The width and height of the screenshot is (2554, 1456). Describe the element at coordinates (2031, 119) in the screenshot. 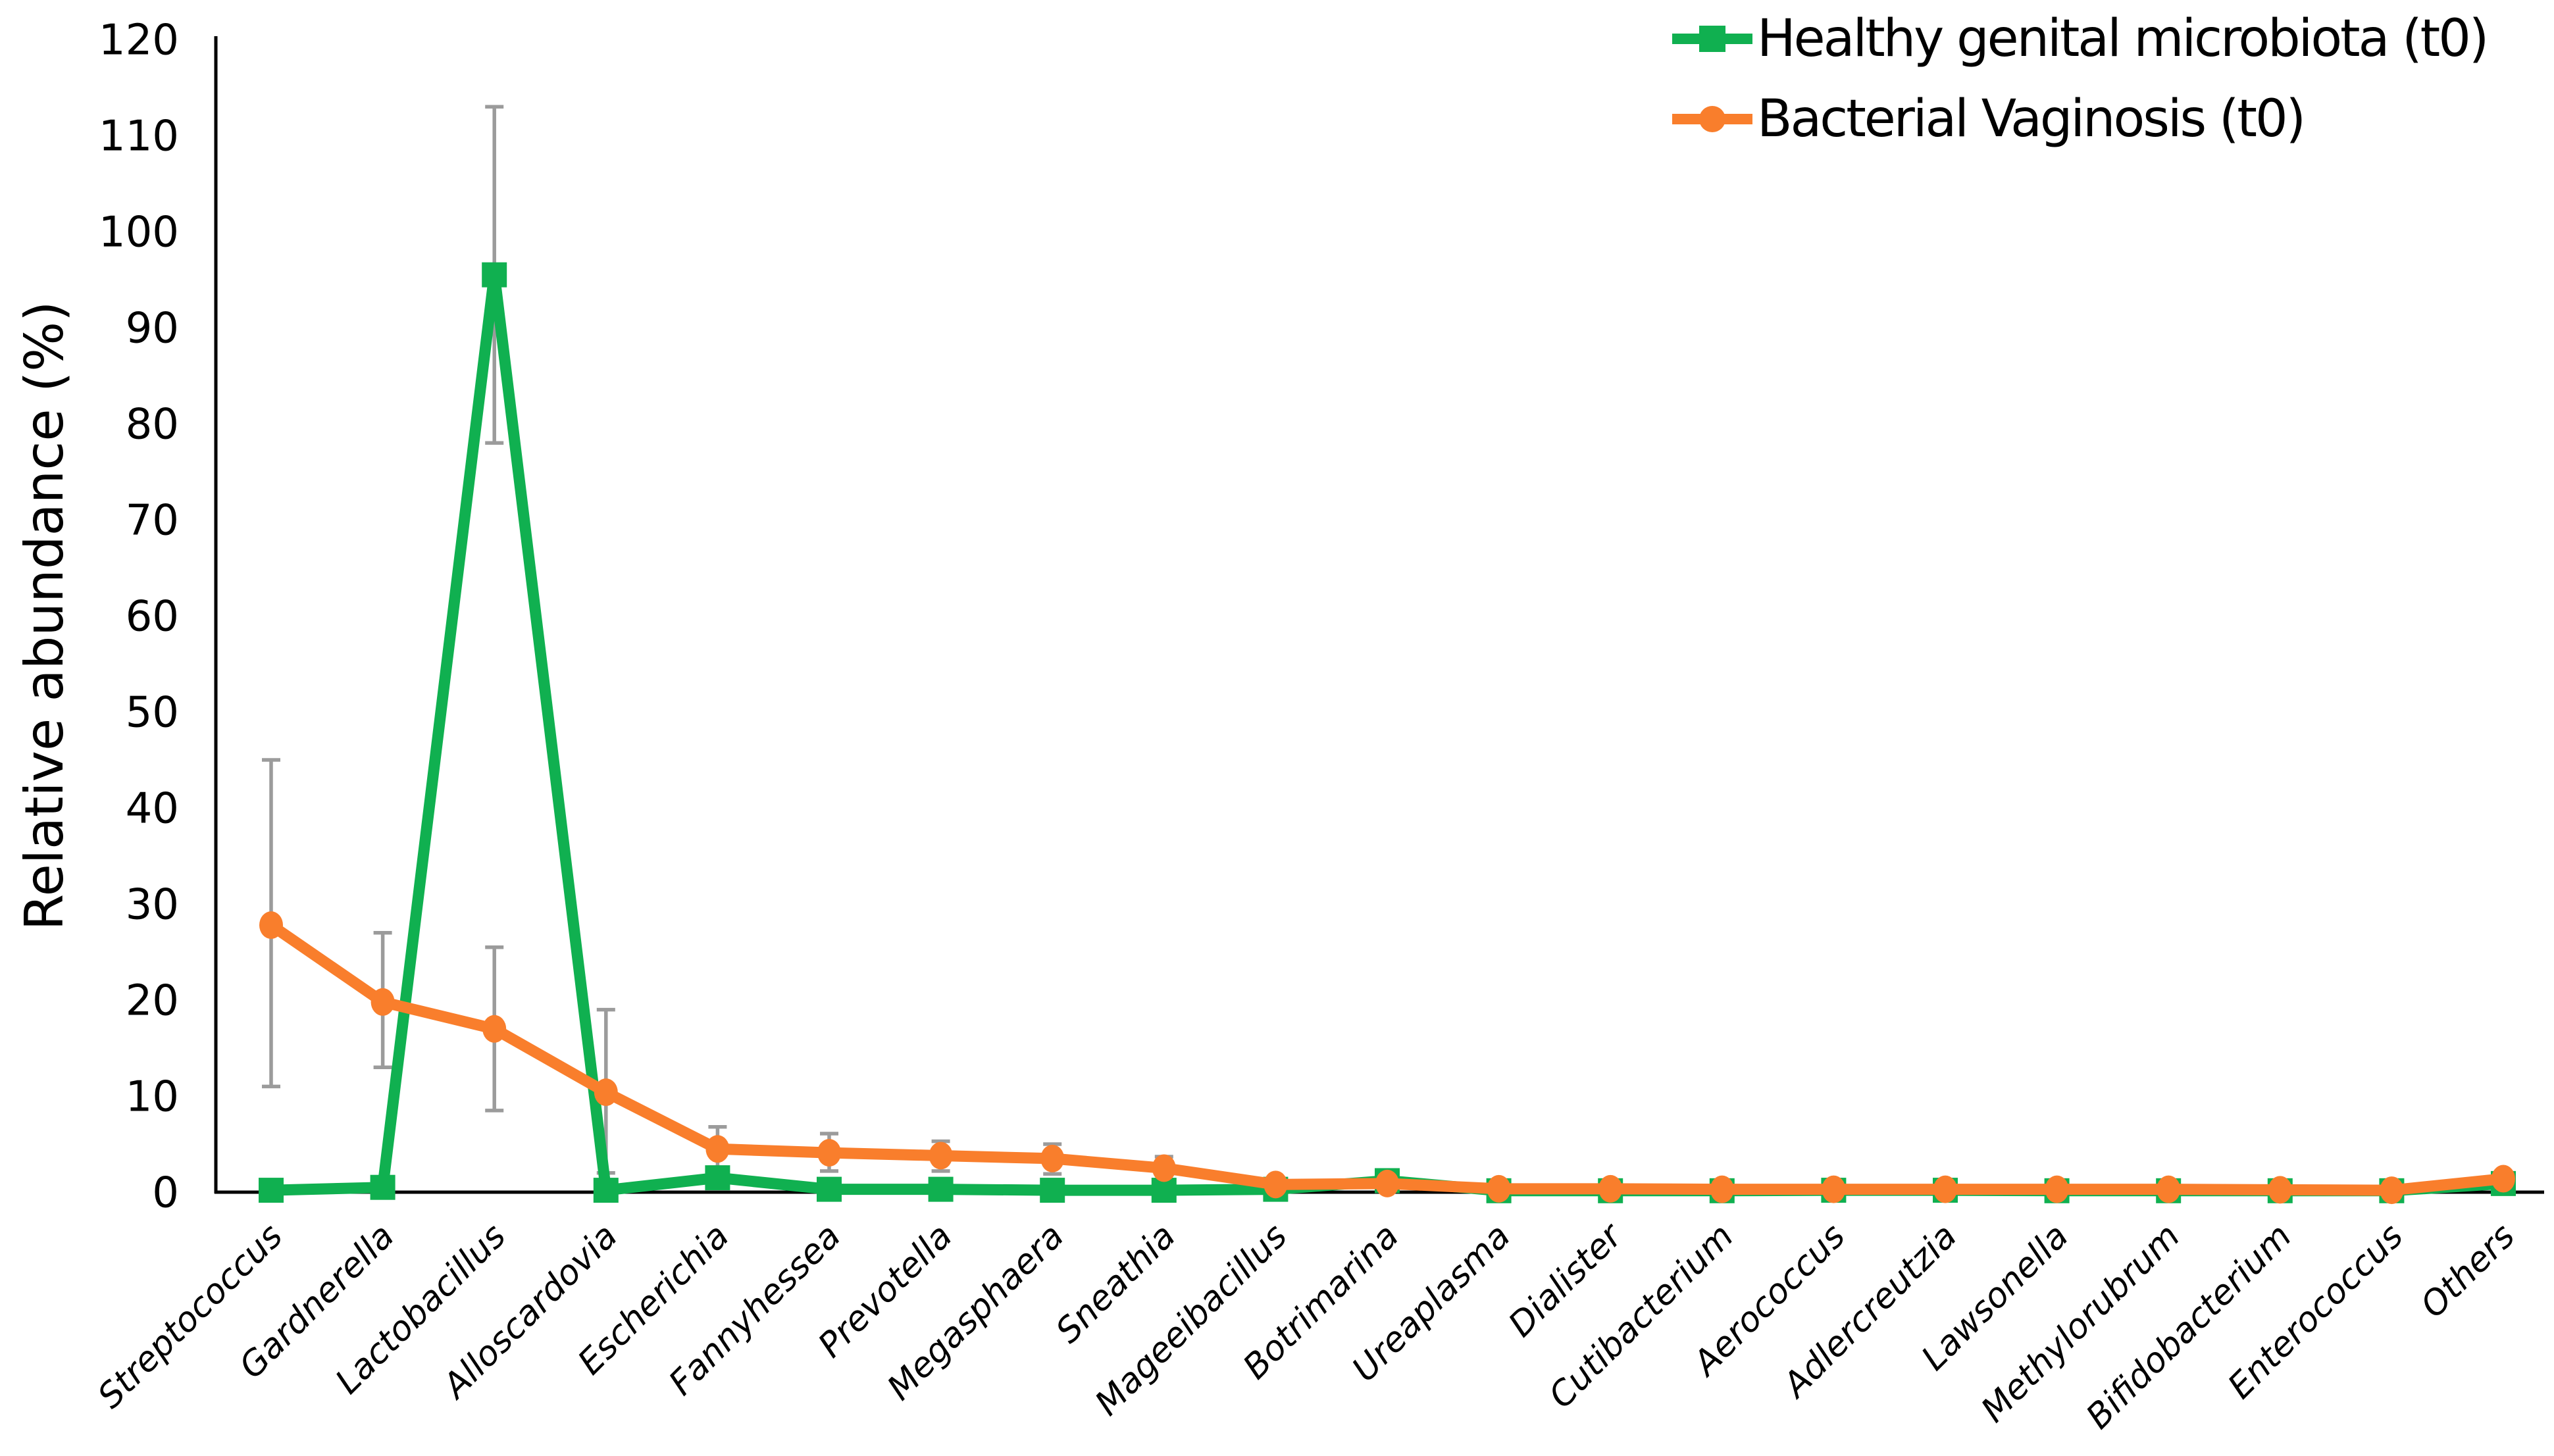

I see `legend-label-bv: Bacterial Vaginosis (t0)` at that location.